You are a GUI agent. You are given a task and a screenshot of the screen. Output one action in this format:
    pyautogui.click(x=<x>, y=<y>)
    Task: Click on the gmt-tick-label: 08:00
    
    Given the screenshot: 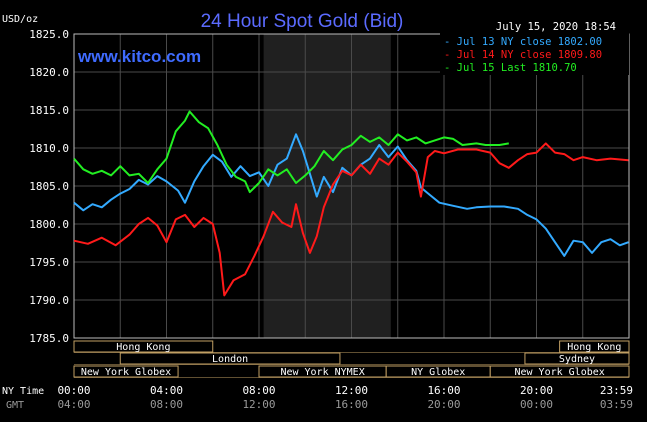 What is the action you would take?
    pyautogui.click(x=166, y=404)
    